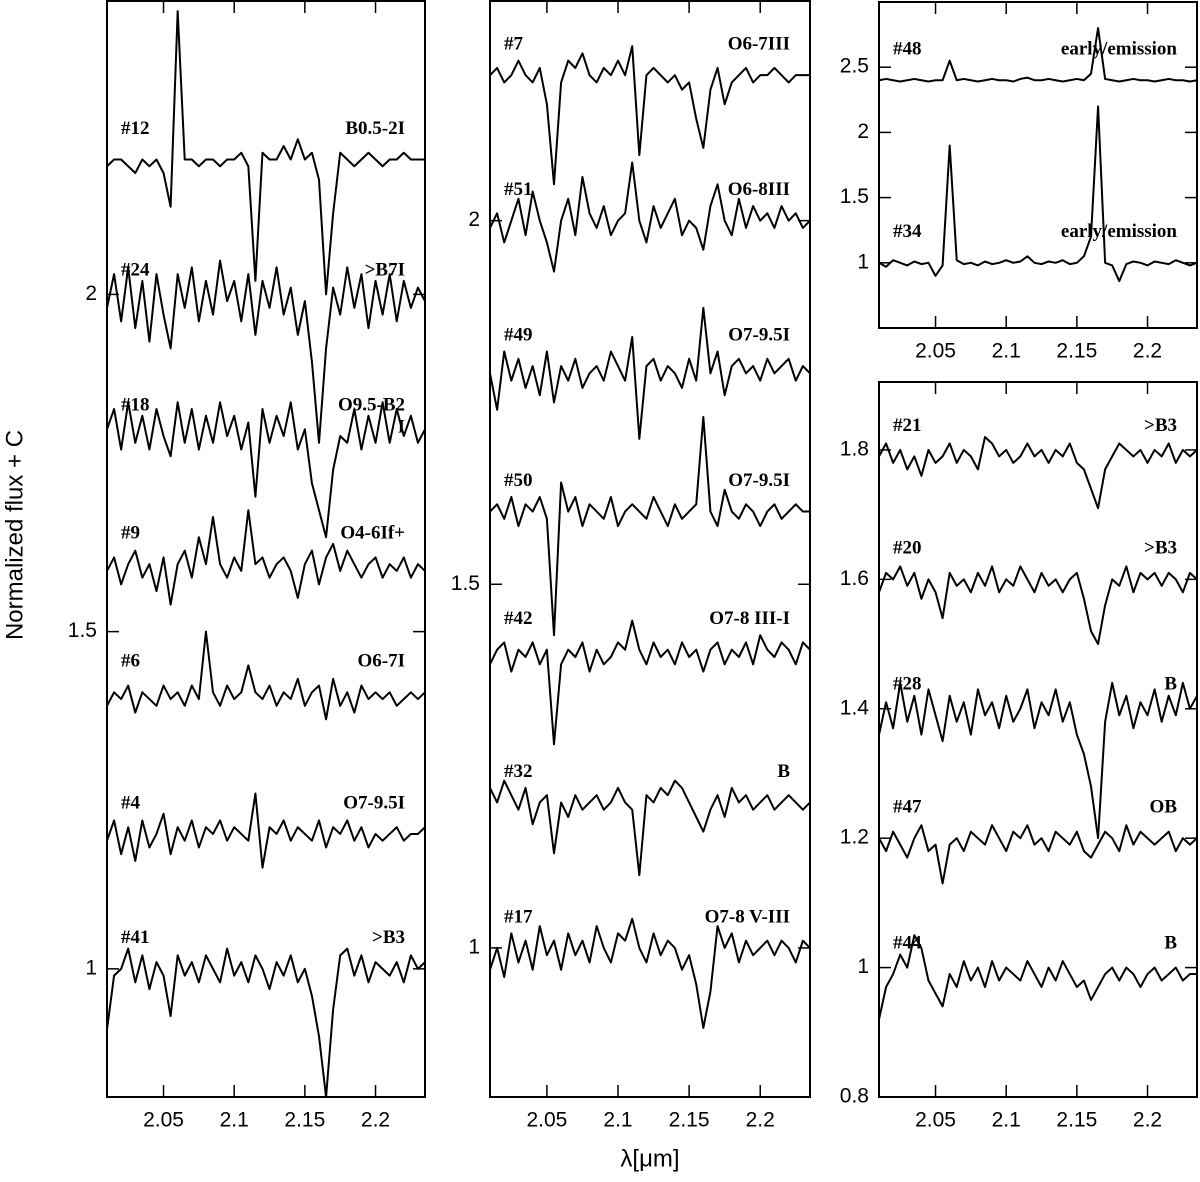 Image resolution: width=1200 pixels, height=1182 pixels. Describe the element at coordinates (385, 269) in the screenshot. I see `spectral-type: >B7I` at that location.